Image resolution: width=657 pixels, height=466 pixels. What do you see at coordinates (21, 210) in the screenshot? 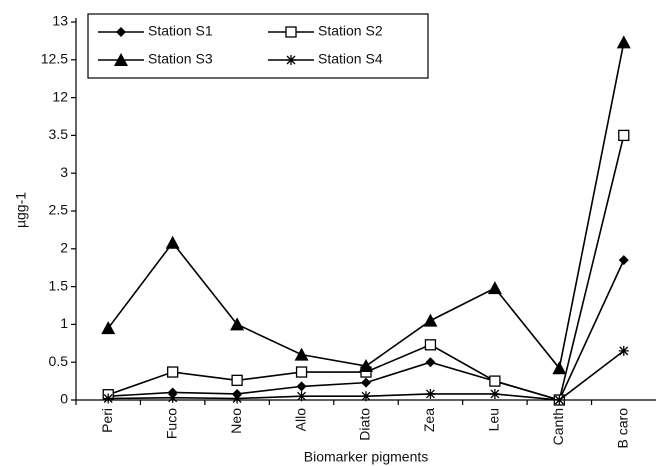
I see `y-axis-label: µgg-1` at bounding box center [21, 210].